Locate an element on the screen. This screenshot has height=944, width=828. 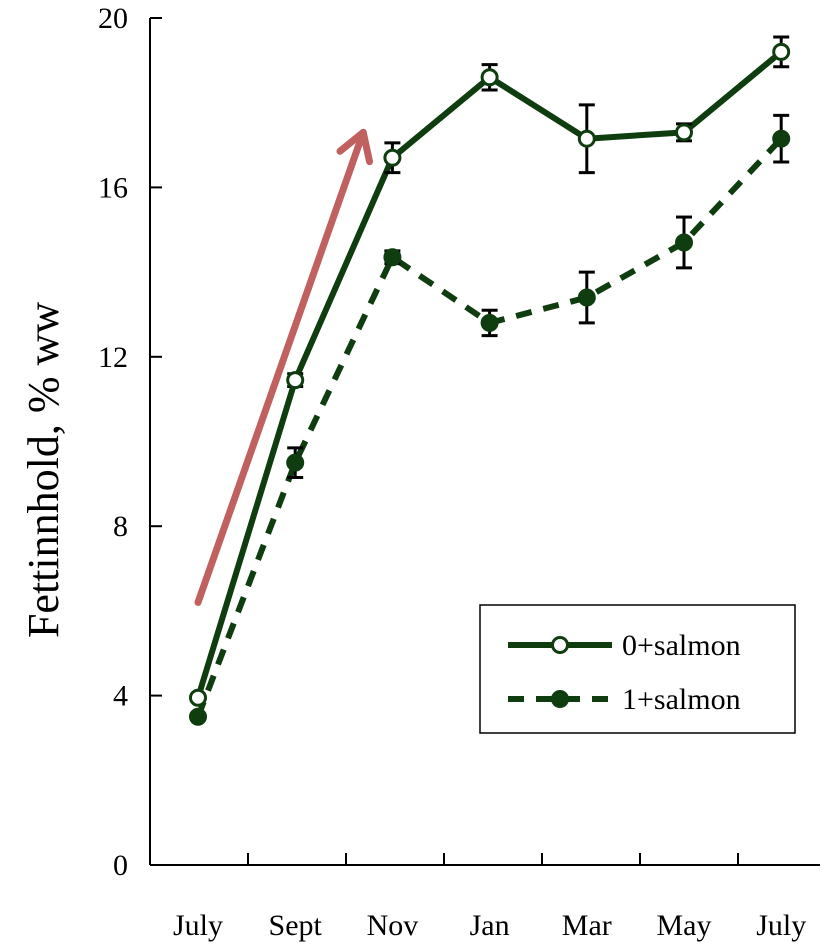
trend-arrow-annotation is located at coordinates (284, 367).